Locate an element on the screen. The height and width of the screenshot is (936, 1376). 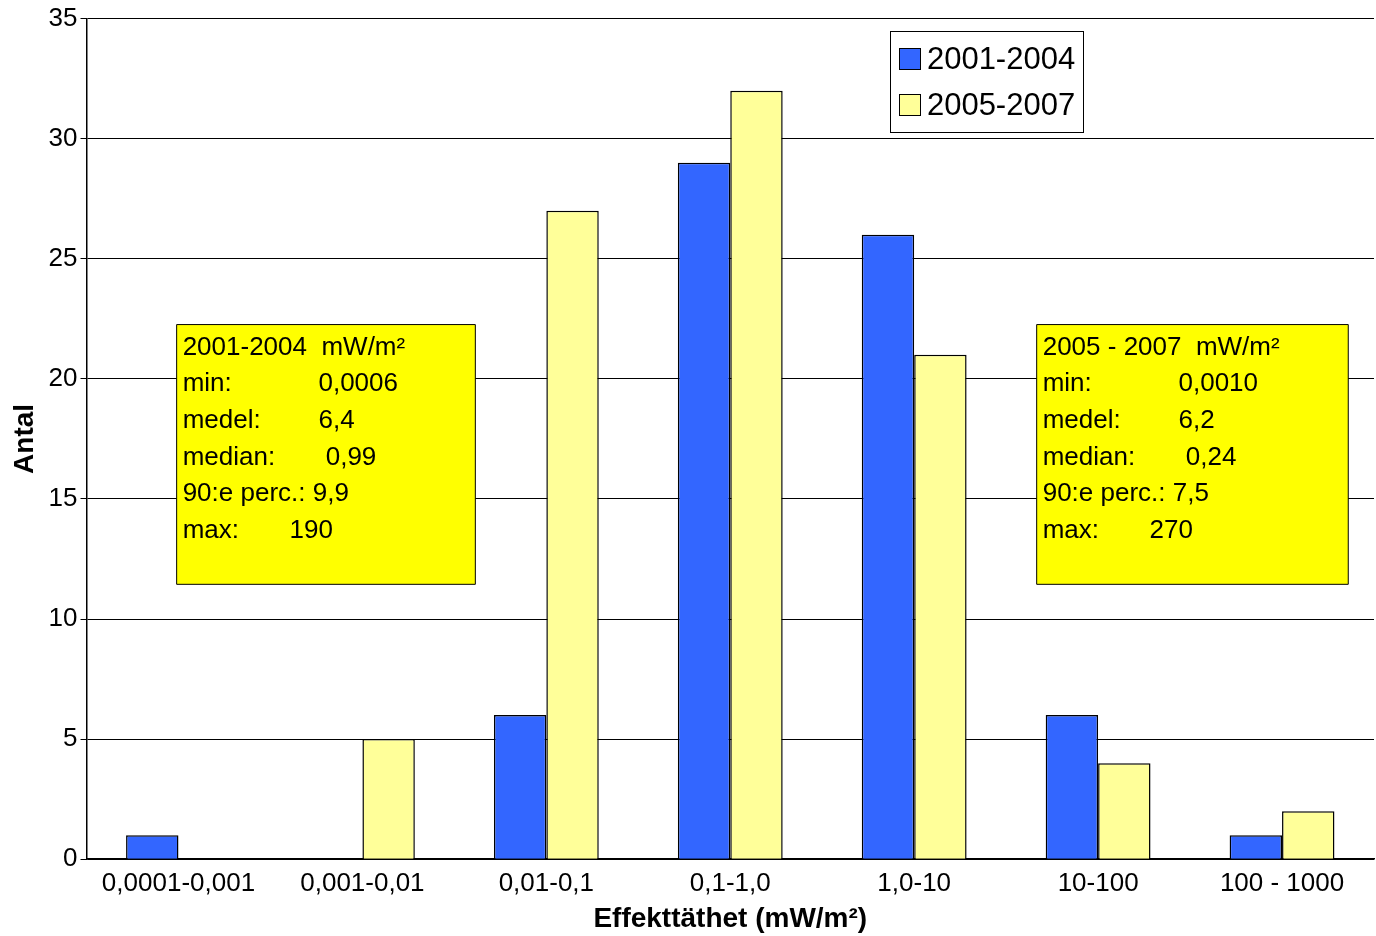
x-tick-label: 0,001-0,01 is located at coordinates (362, 881).